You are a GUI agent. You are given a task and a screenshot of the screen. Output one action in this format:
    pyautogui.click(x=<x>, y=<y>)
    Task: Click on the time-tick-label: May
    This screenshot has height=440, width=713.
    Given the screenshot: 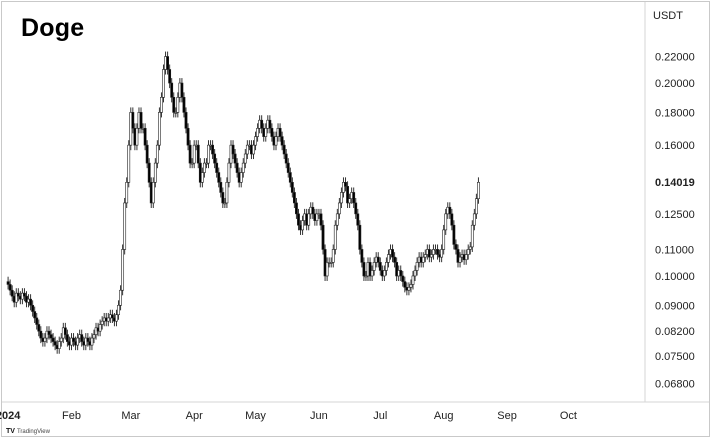 What is the action you would take?
    pyautogui.click(x=255, y=416)
    